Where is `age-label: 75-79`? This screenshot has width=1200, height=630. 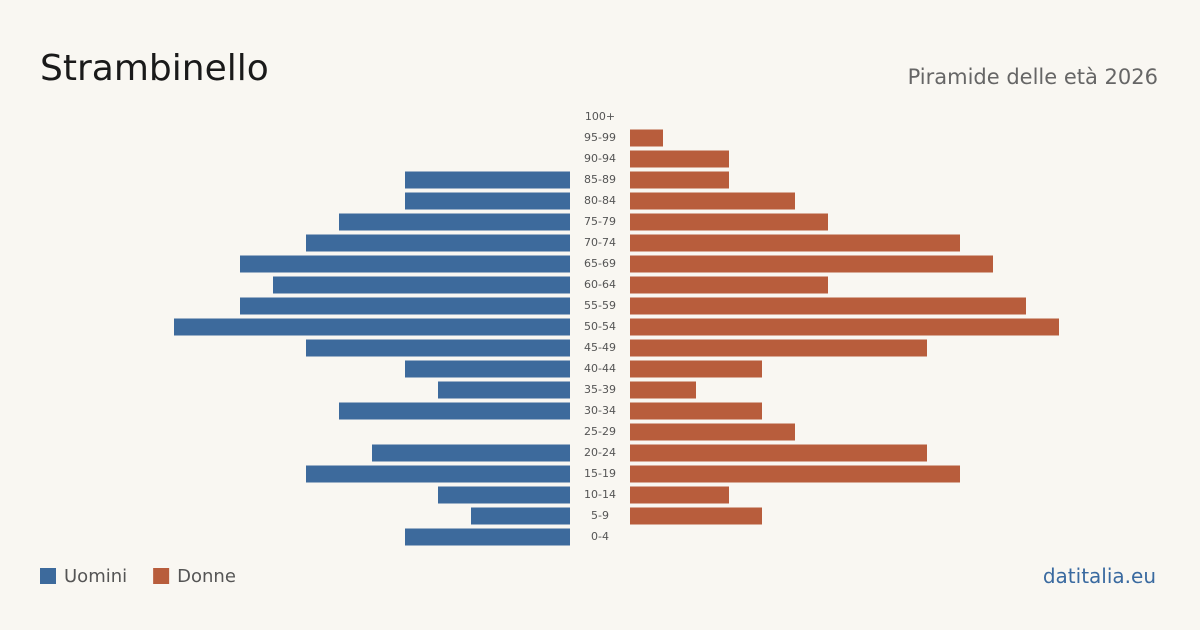 age-label: 75-79 is located at coordinates (600, 221).